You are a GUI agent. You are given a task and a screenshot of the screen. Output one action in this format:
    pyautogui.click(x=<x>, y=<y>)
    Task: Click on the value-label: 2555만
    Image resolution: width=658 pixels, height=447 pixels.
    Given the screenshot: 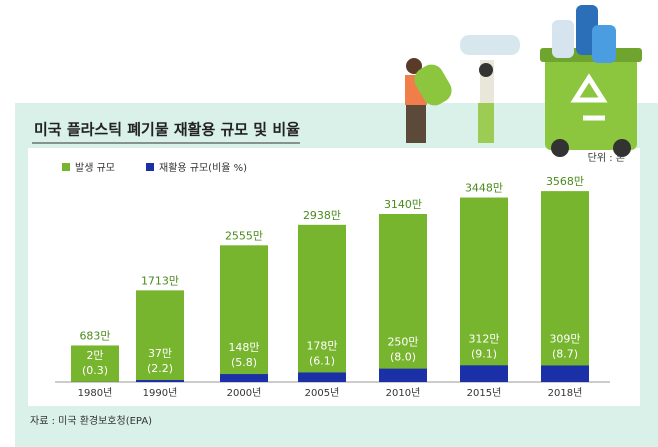 What is the action you would take?
    pyautogui.click(x=244, y=235)
    